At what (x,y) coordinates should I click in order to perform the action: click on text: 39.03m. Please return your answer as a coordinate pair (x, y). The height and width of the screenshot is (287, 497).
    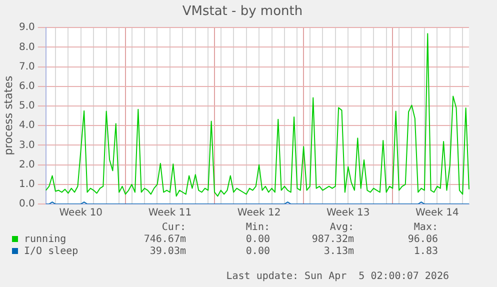
    Looking at the image, I should click on (167, 252).